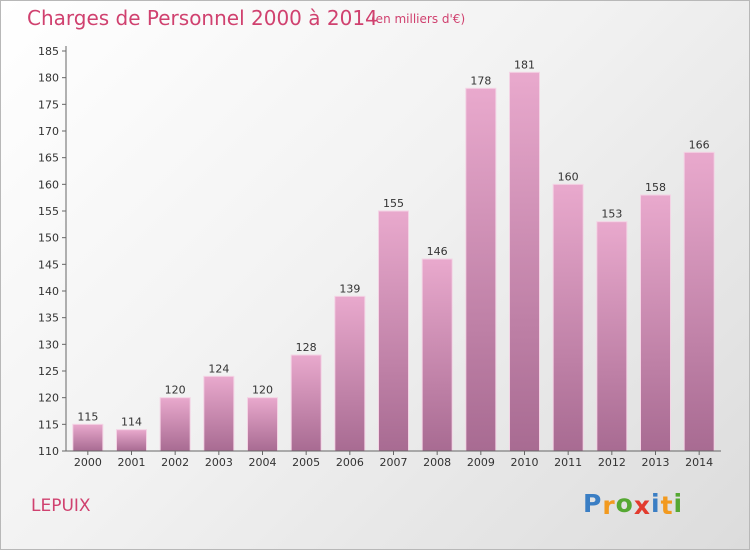 This screenshot has height=550, width=750. What do you see at coordinates (48, 78) in the screenshot?
I see `y-tick-label: 180` at bounding box center [48, 78].